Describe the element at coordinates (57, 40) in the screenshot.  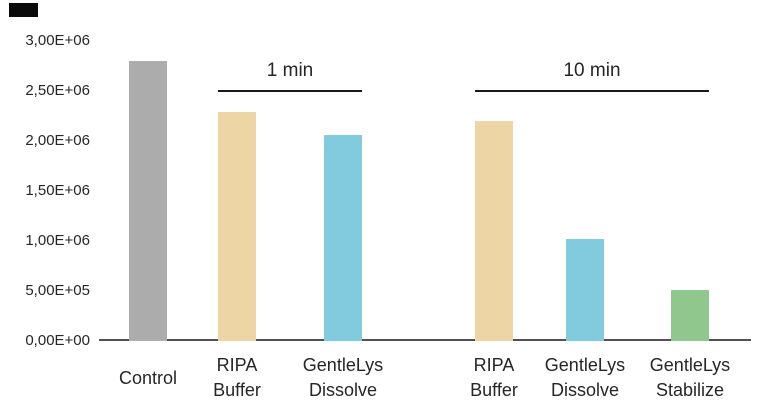
I see `y-tick-label-3-00e-06: 3,00E+06` at that location.